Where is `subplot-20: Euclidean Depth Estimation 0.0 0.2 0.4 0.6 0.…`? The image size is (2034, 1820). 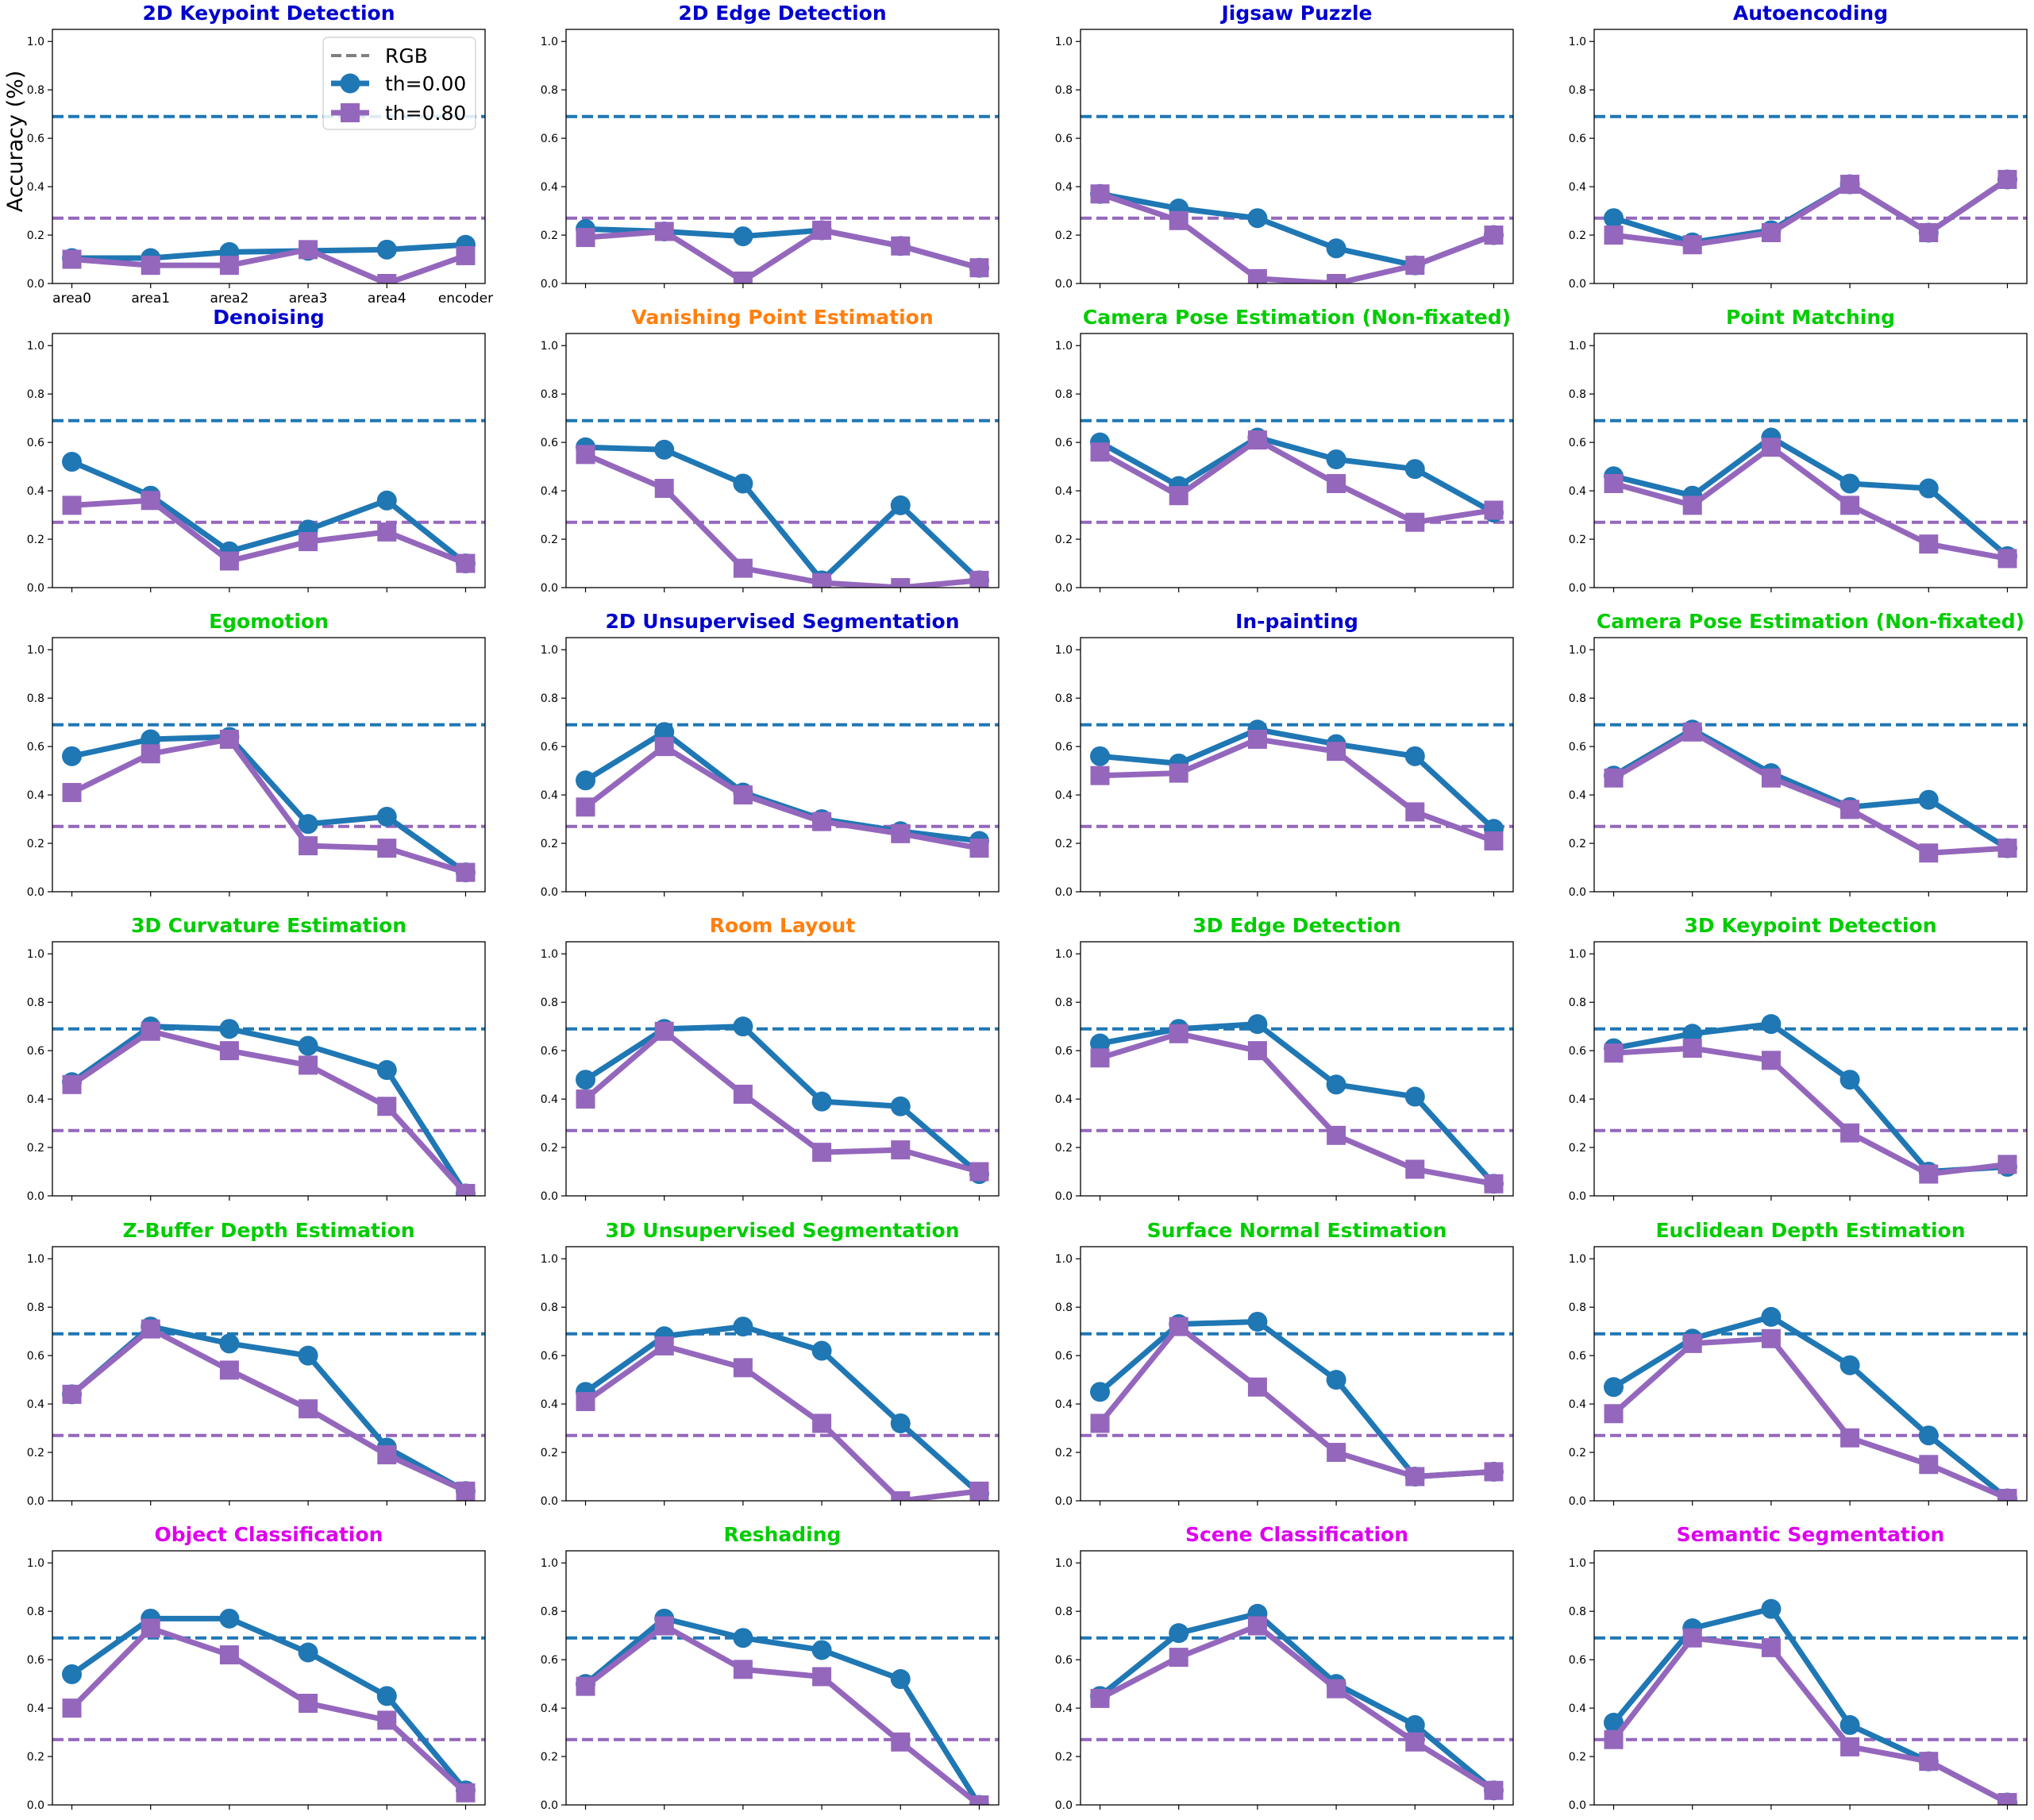
subplot-20: Euclidean Depth Estimation 0.0 0.2 0.4 0.6 0.… is located at coordinates (1799, 1363).